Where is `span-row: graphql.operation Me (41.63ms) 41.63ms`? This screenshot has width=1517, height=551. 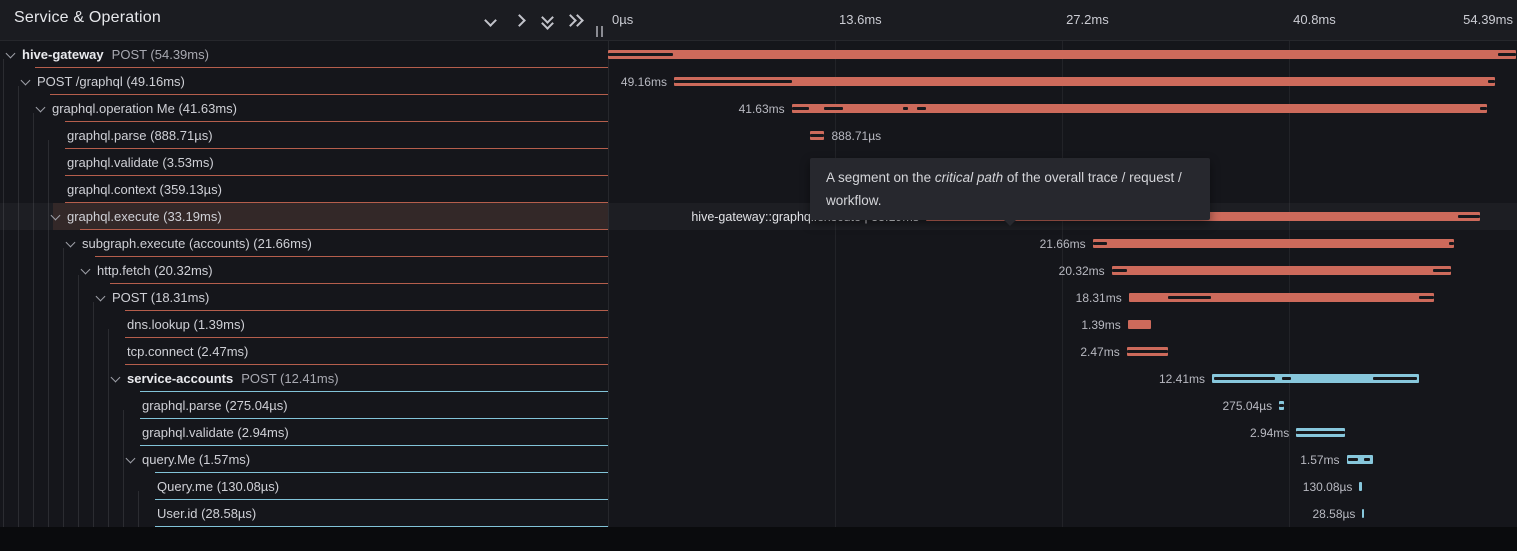
span-row: graphql.operation Me (41.63ms) 41.63ms is located at coordinates (758, 108).